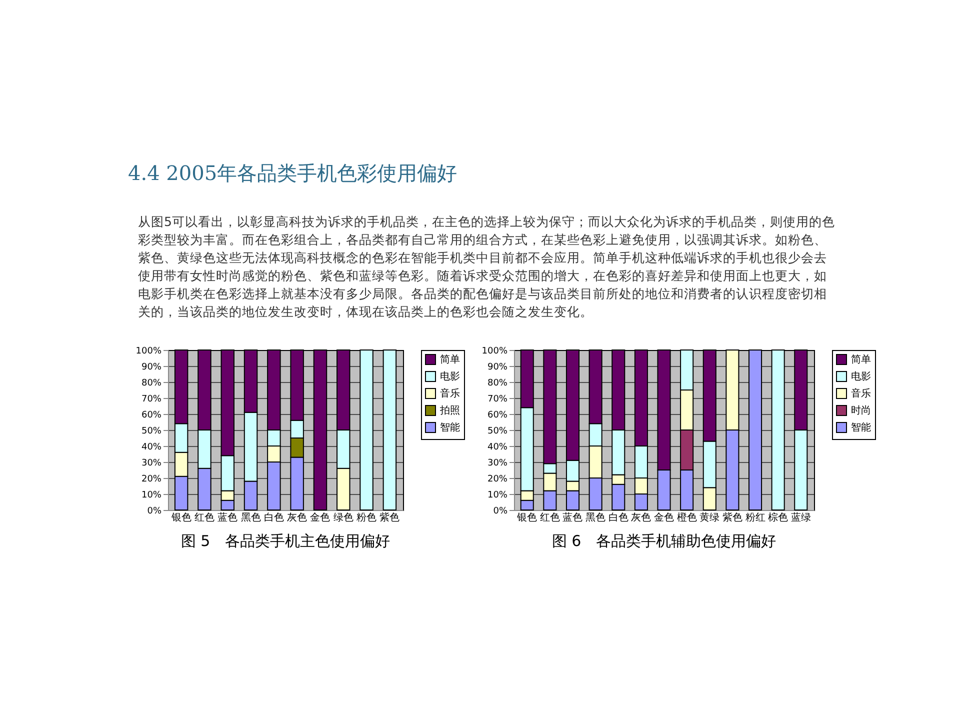 The width and height of the screenshot is (960, 720). I want to click on legend-label: 时尚, so click(861, 410).